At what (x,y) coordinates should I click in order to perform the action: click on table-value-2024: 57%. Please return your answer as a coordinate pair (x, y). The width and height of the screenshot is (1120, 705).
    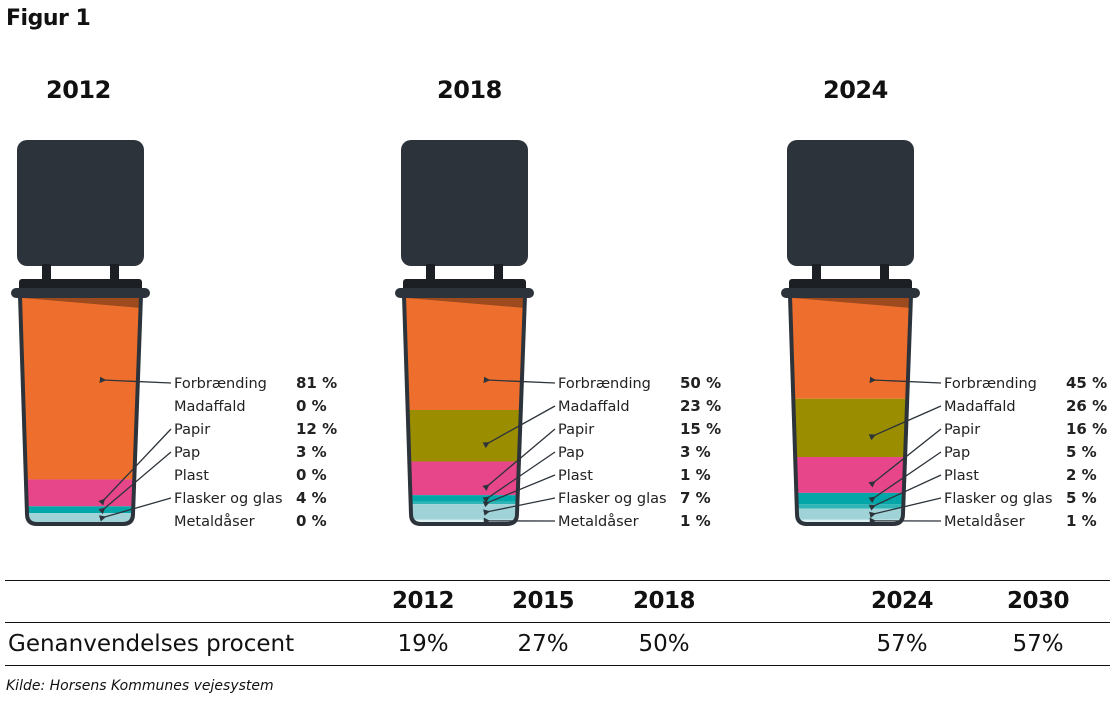
    Looking at the image, I should click on (902, 644).